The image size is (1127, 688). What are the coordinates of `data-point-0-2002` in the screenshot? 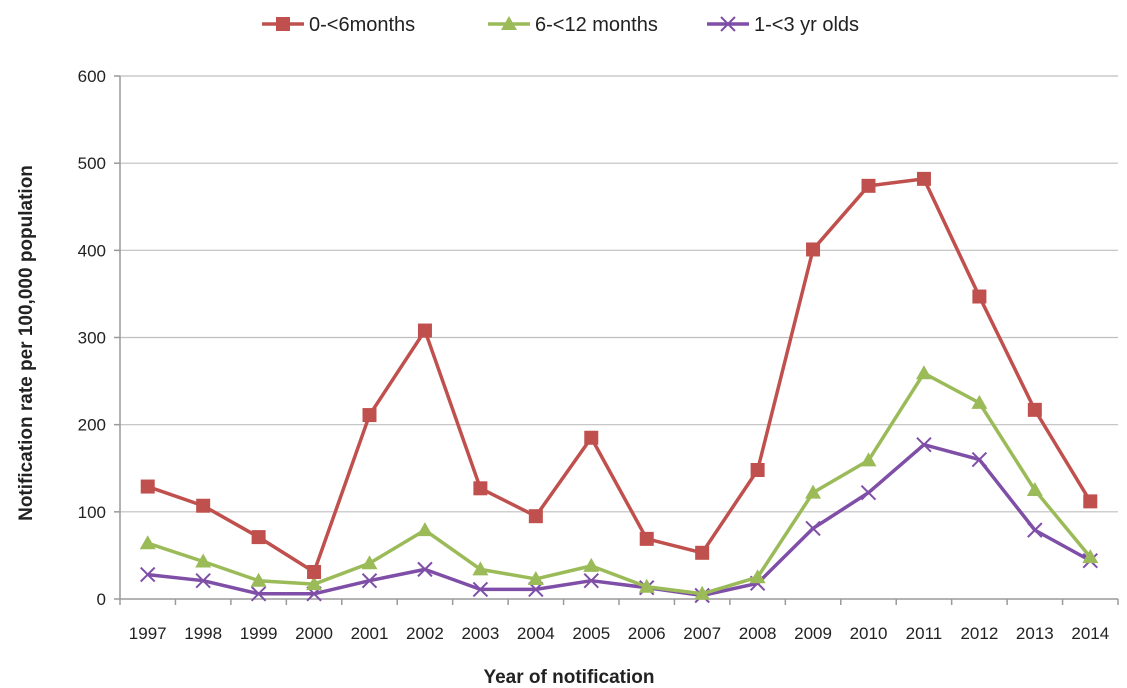 It's located at (424, 330).